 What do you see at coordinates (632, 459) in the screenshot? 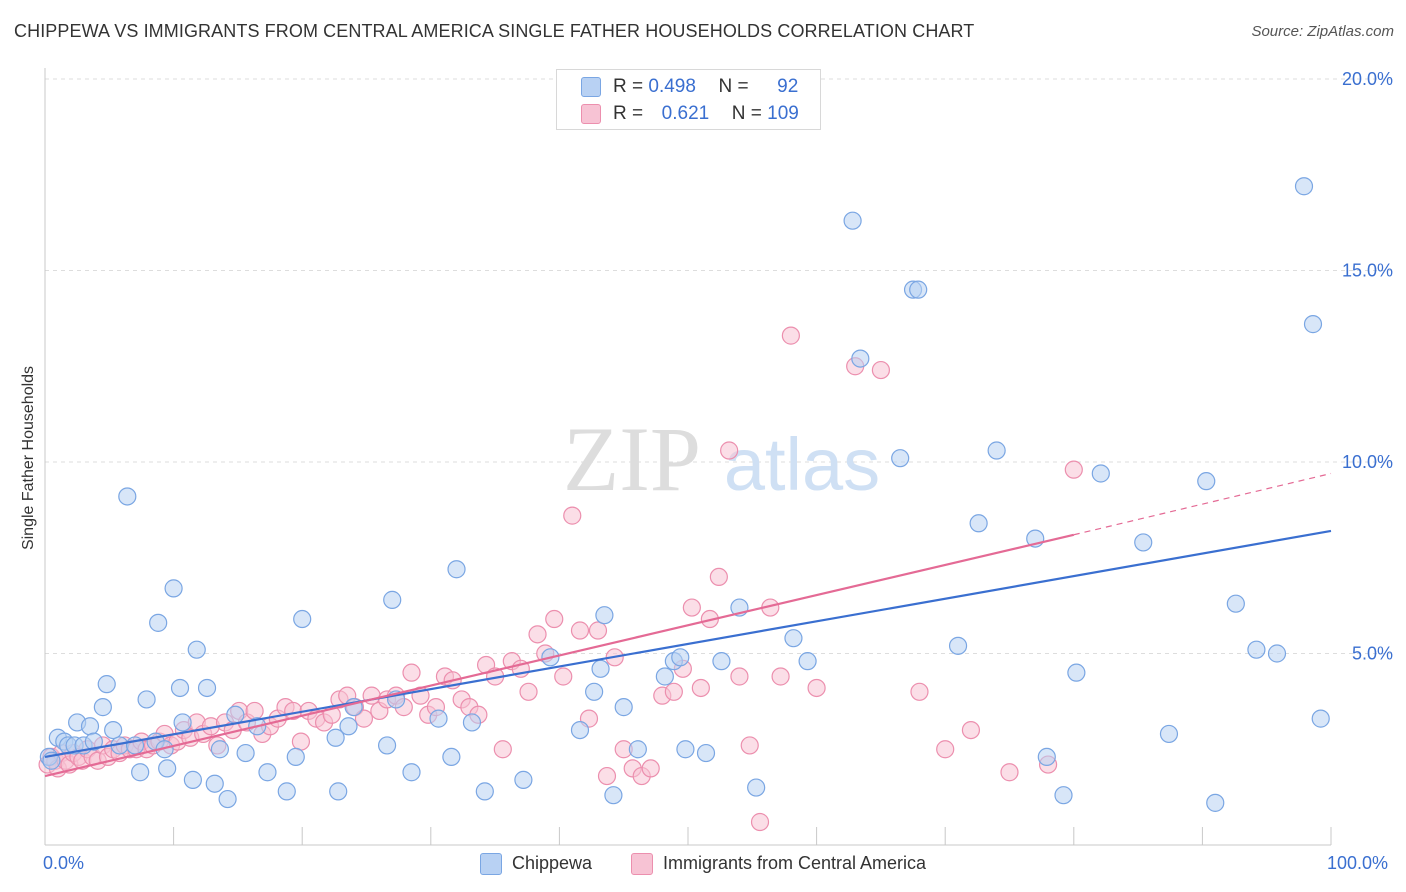
I see `watermark-zip: ZIP` at bounding box center [632, 459].